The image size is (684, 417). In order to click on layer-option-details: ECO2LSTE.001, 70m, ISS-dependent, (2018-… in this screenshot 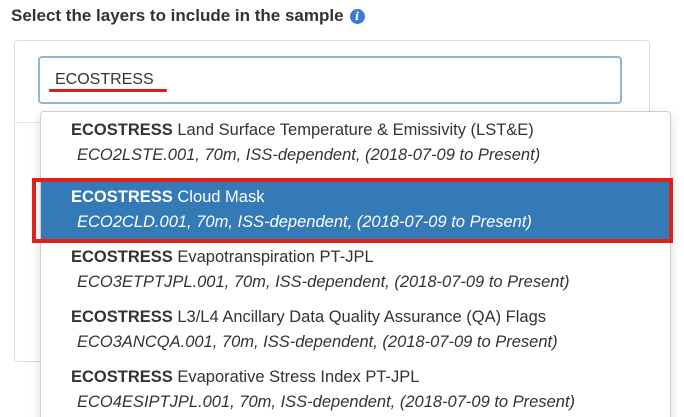, I will do `click(309, 155)`.